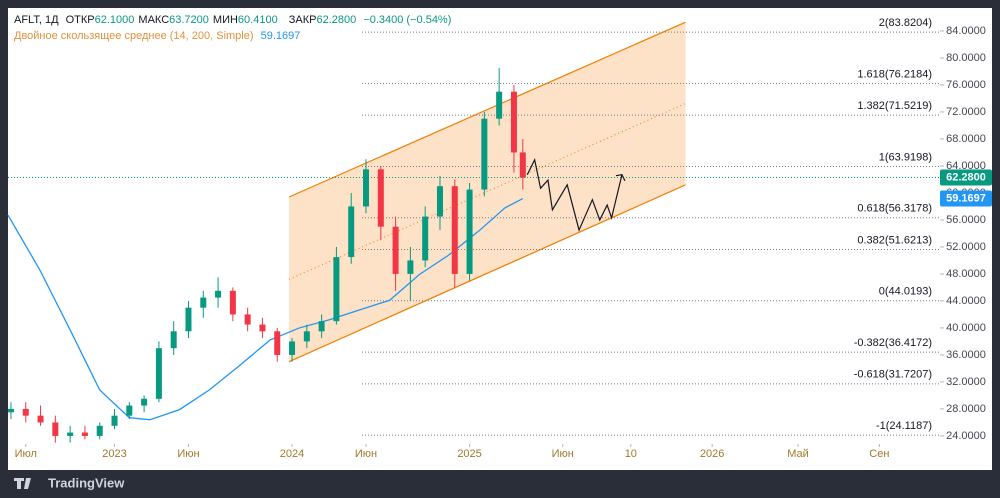  What do you see at coordinates (905, 292) in the screenshot?
I see `fib-label: 0(44.0193)` at bounding box center [905, 292].